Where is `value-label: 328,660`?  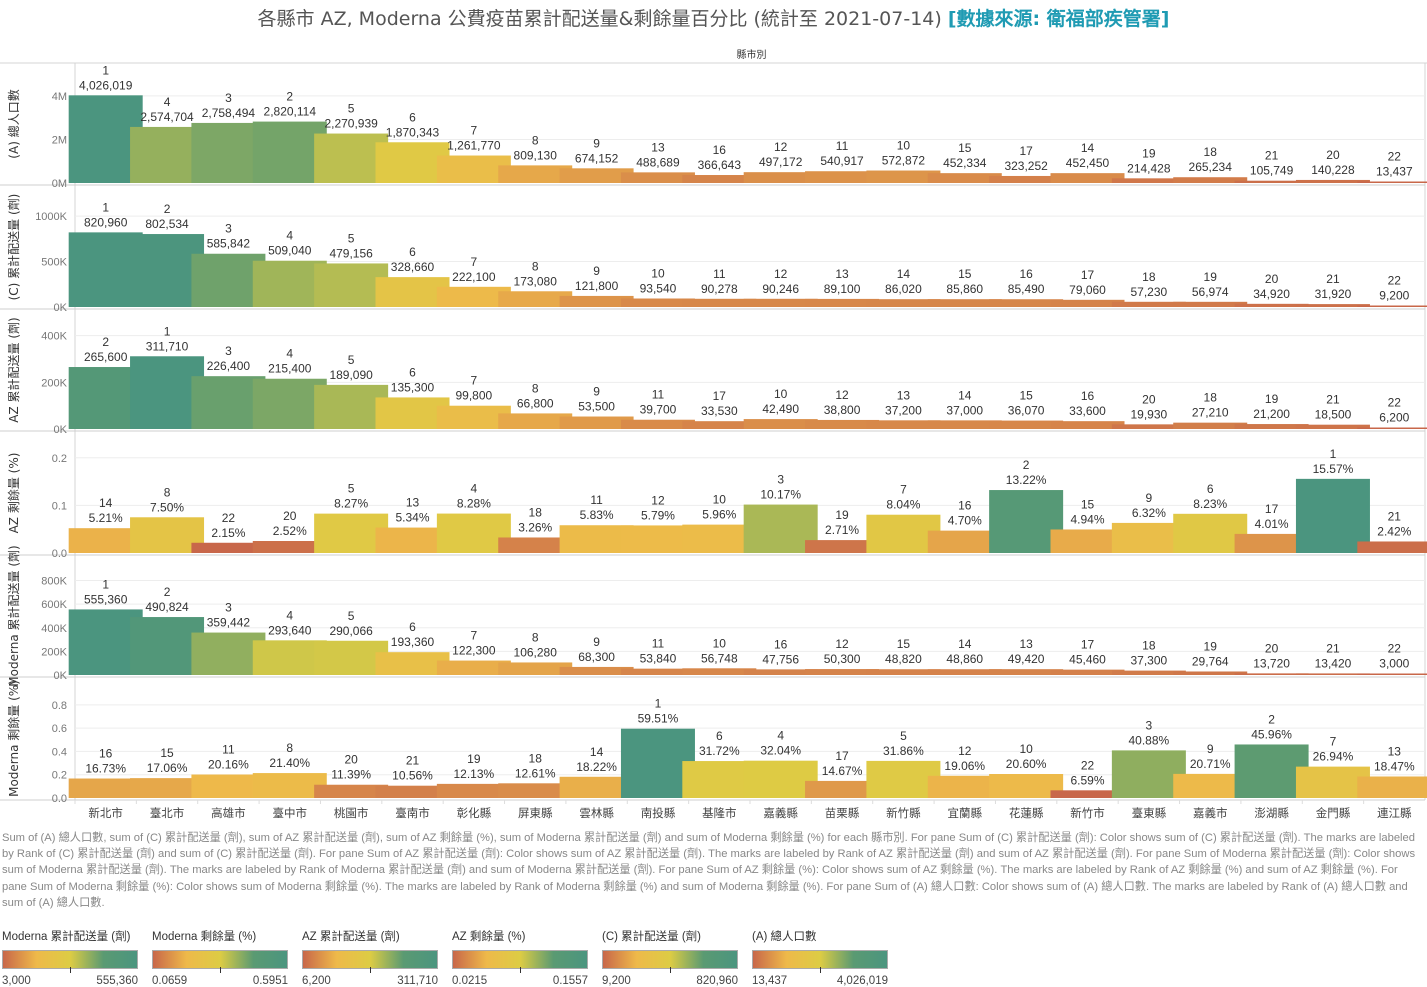 value-label: 328,660 is located at coordinates (413, 267).